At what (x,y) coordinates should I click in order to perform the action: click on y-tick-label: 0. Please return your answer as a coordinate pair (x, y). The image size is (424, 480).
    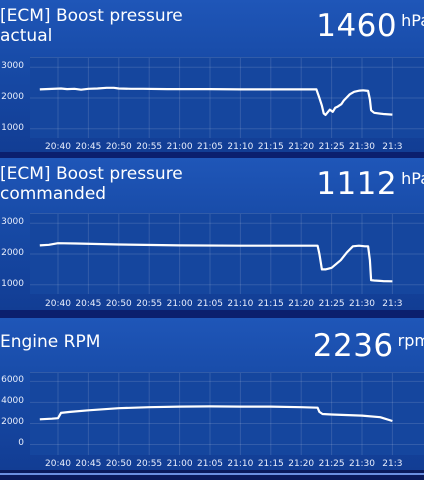
    Looking at the image, I should click on (21, 443).